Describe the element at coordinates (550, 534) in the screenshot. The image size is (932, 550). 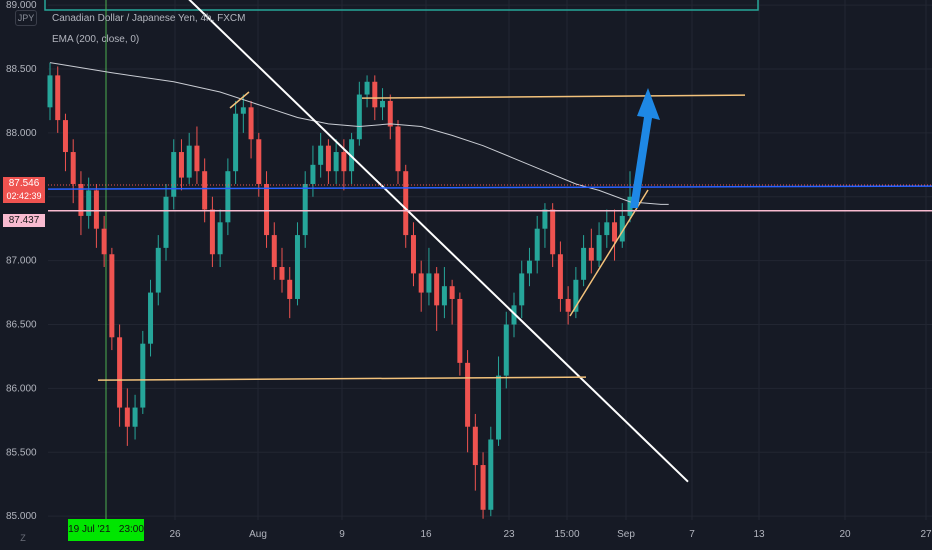
I see `time-axis: 26 Aug 9 16 23 15:00 Sep 7 13 20 27` at that location.